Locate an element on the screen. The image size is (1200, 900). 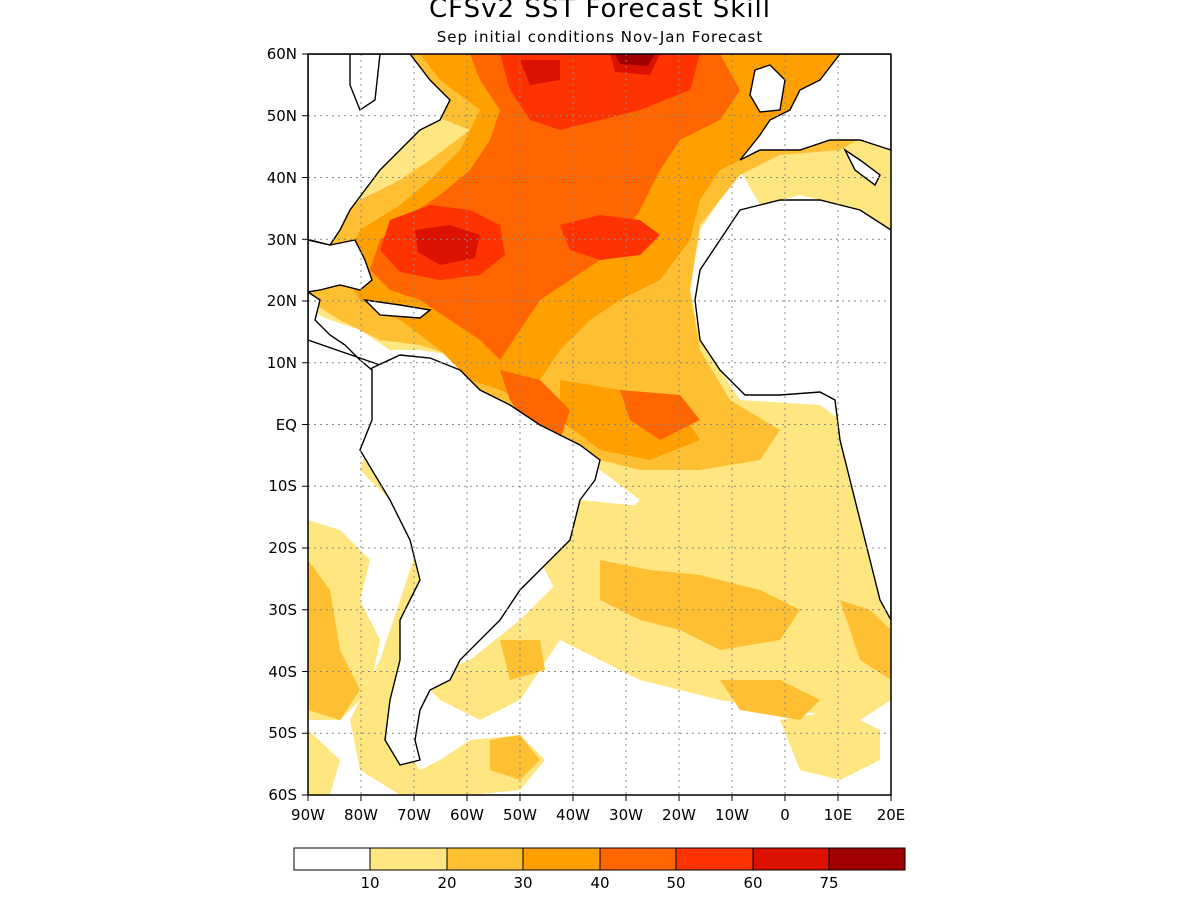
gulf-coast is located at coordinates (340, 266).